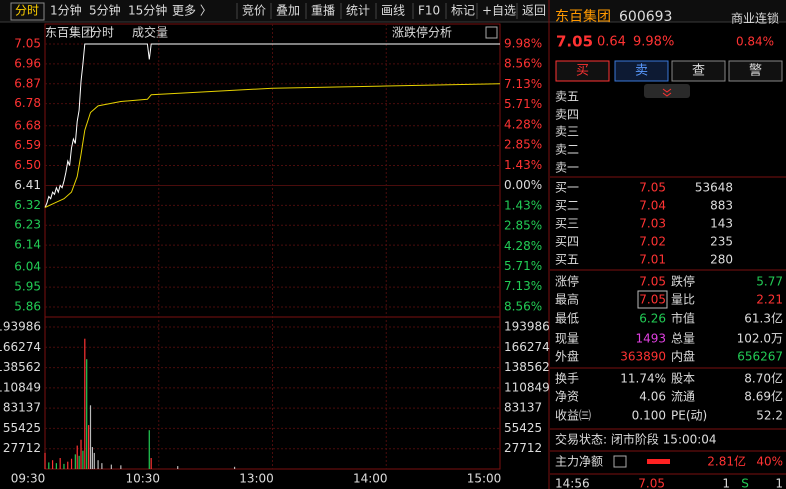 Image resolution: width=786 pixels, height=489 pixels. What do you see at coordinates (574, 42) in the screenshot?
I see `last-price: 7.05` at bounding box center [574, 42].